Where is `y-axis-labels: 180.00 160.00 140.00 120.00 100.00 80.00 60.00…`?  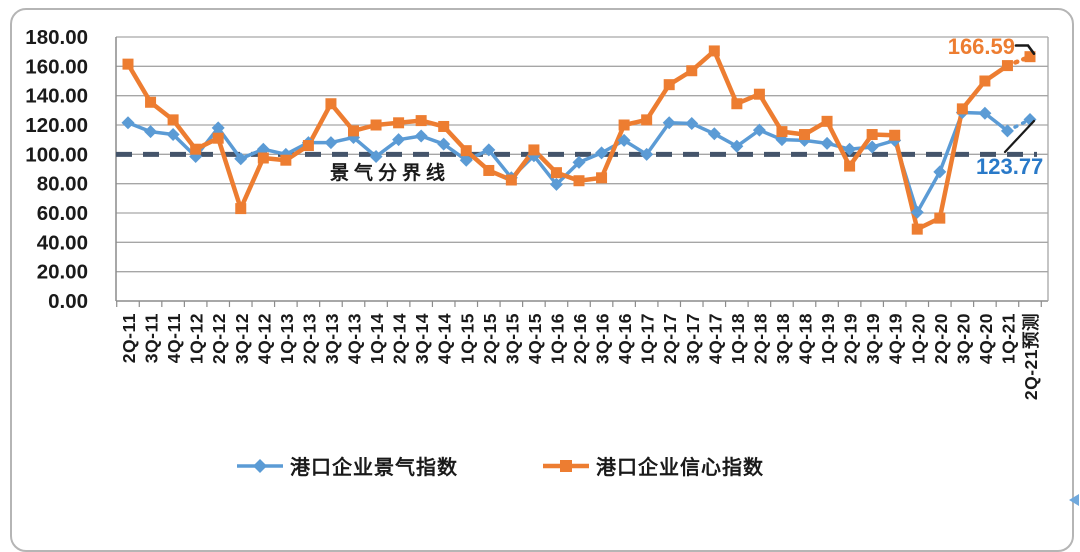
y-axis-labels: 180.00 160.00 140.00 120.00 100.00 80.00 60.00… is located at coordinates (56, 169).